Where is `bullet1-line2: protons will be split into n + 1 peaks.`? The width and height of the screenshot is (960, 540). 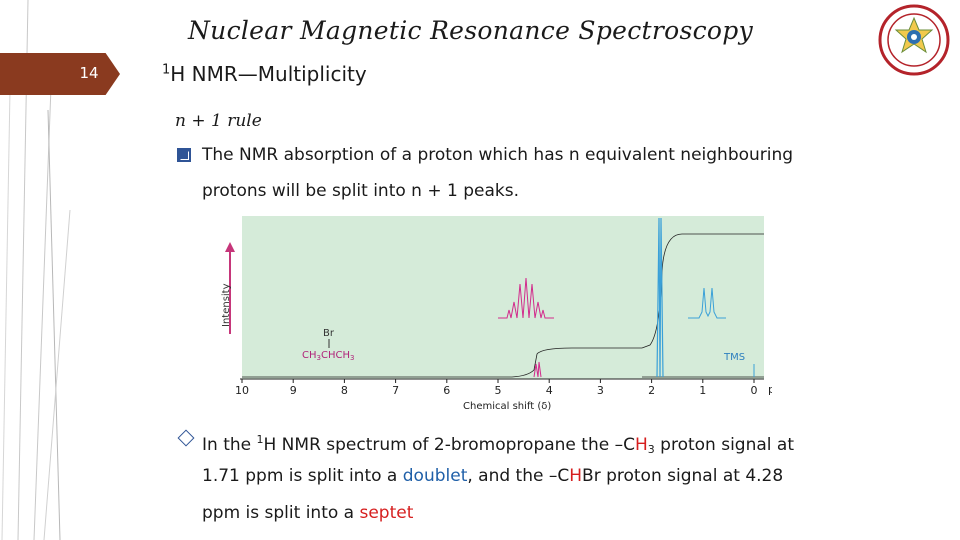
bullet1-line2: protons will be split into n + 1 peaks. is located at coordinates (360, 191).